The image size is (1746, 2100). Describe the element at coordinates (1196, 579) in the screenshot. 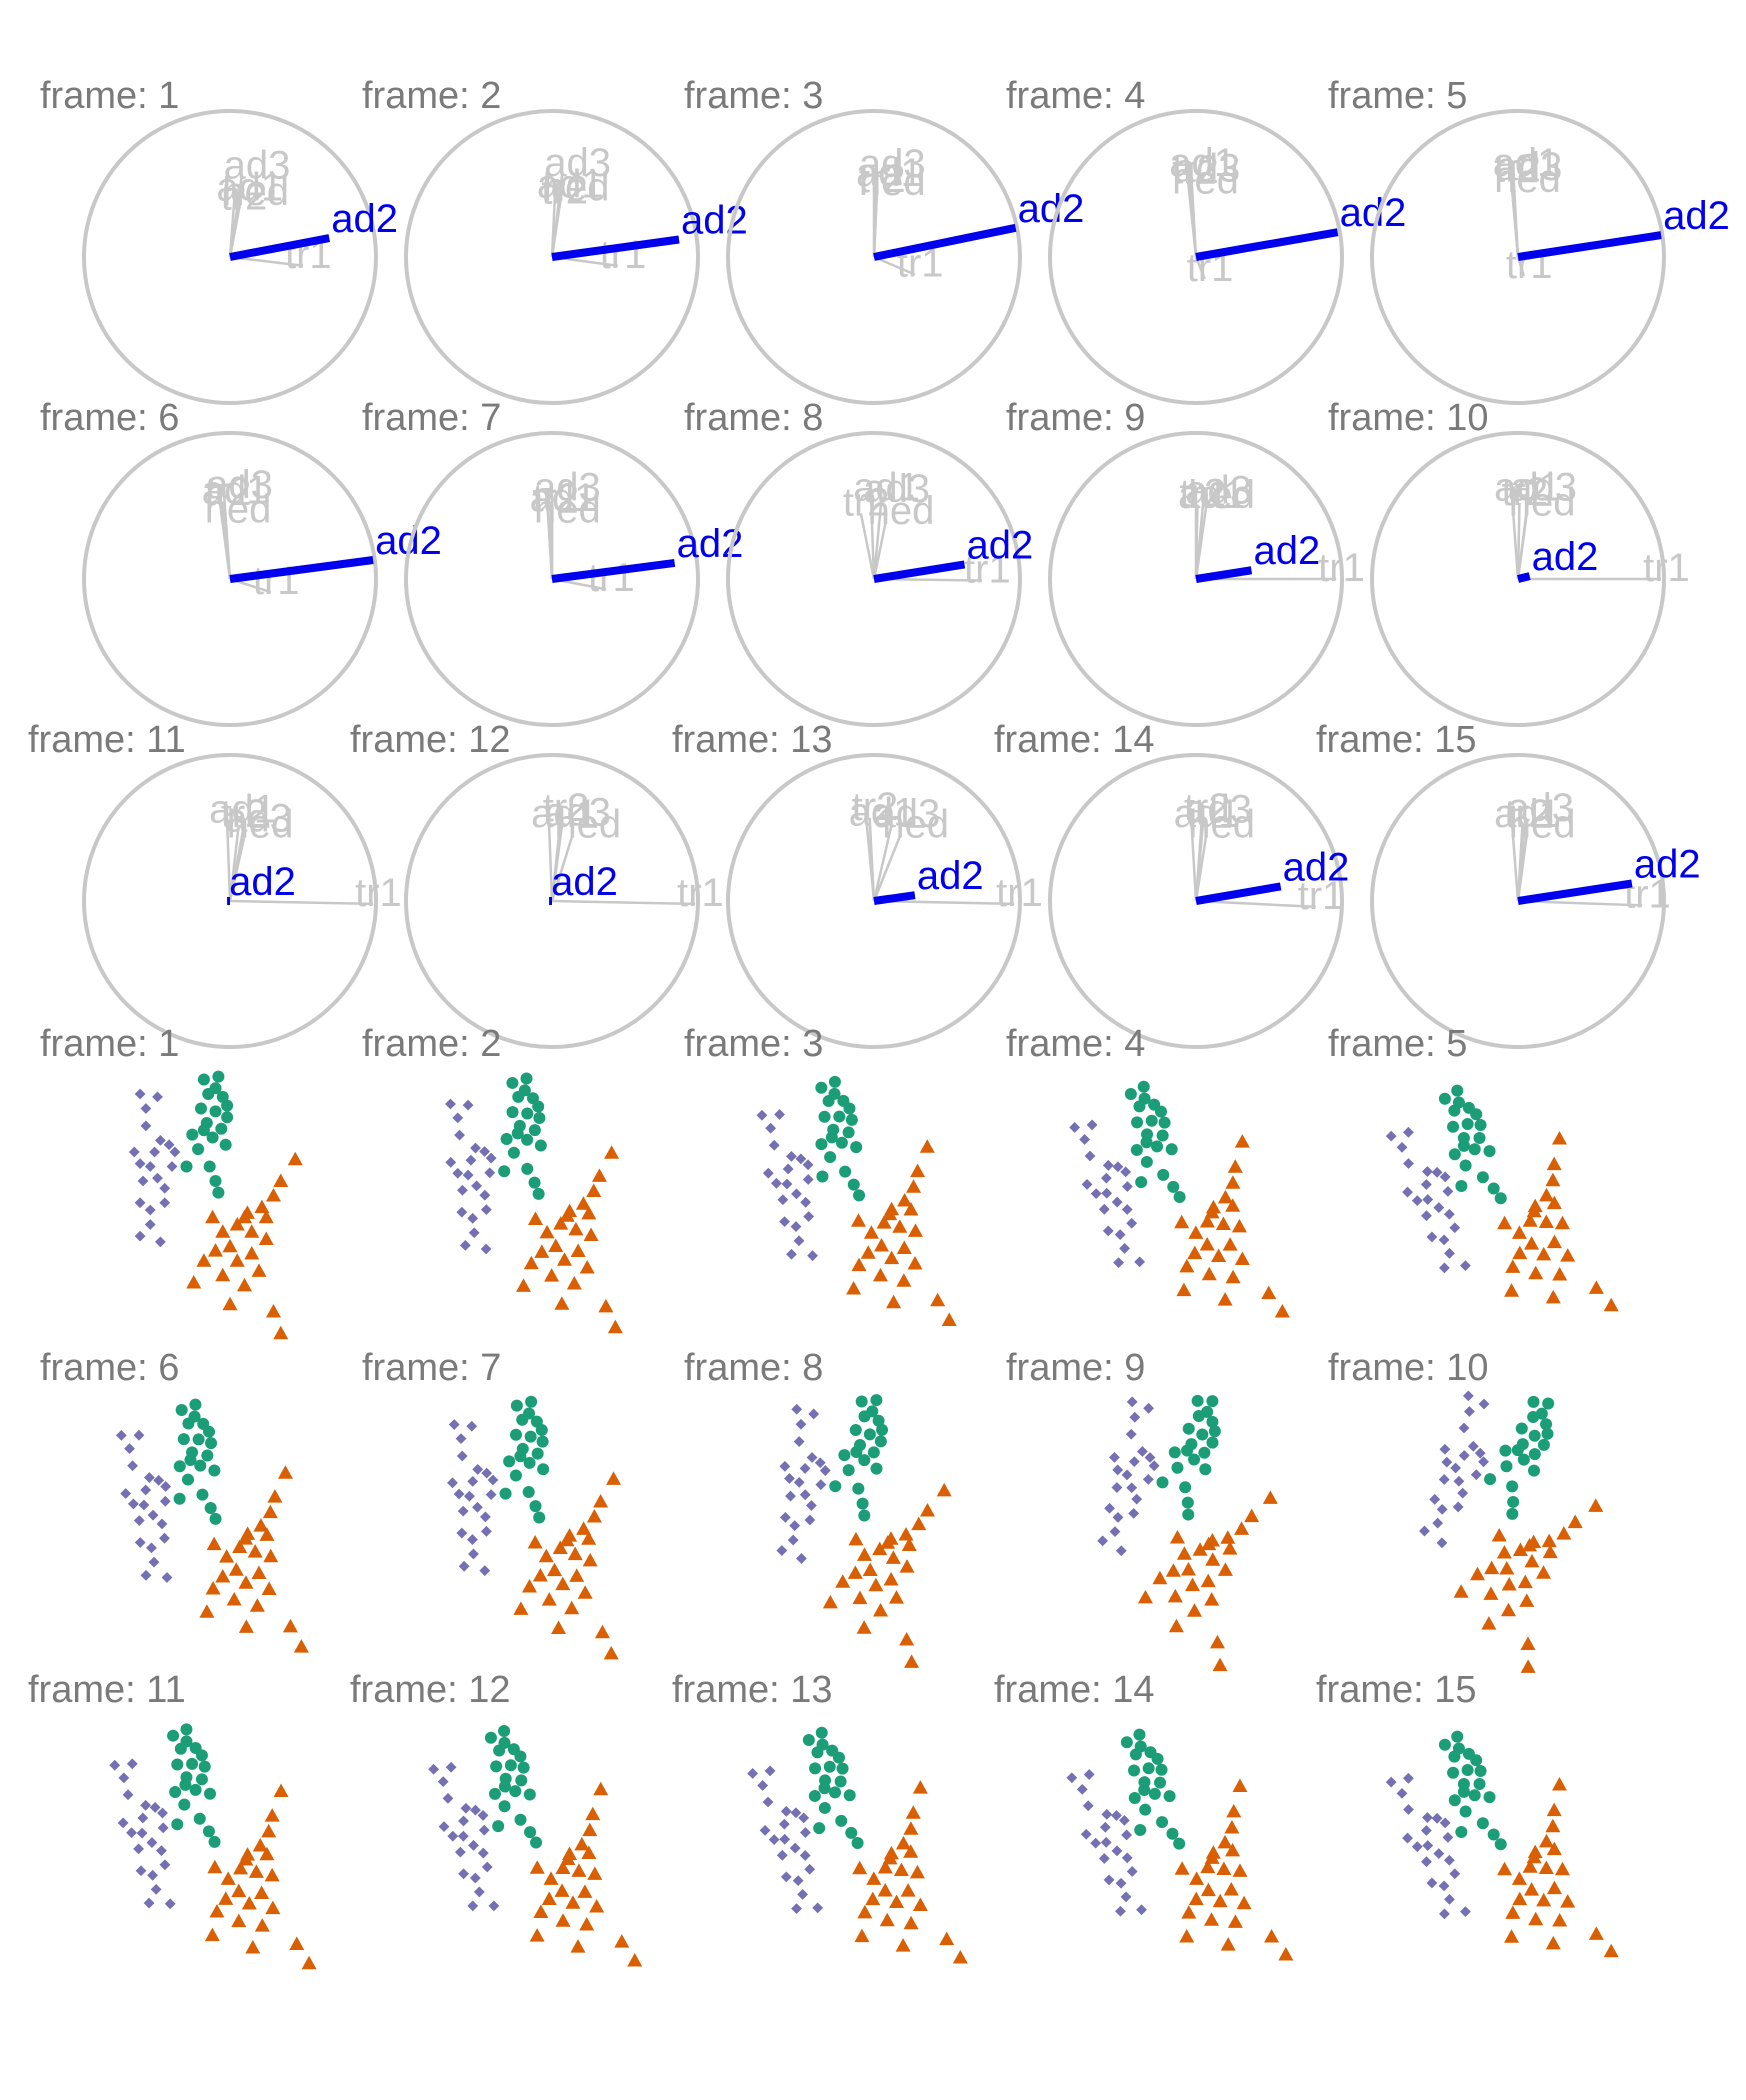

I see `axis-circle` at that location.